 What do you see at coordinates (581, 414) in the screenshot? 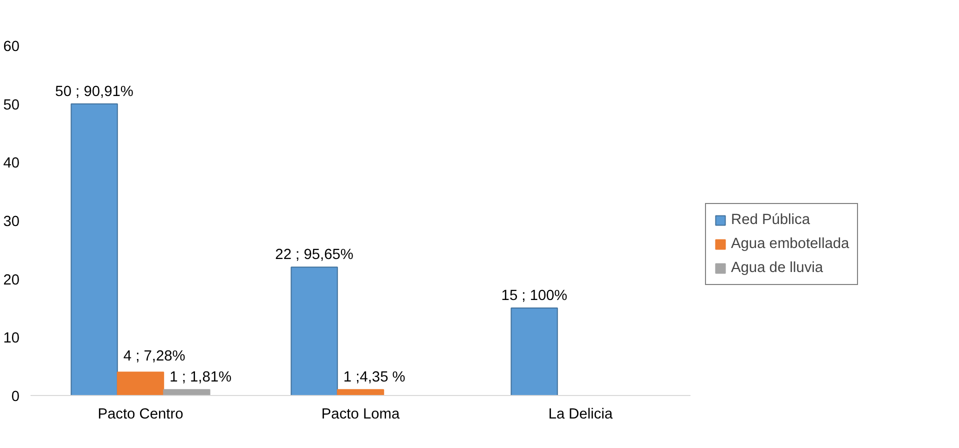
I see `x-tick-label: La Delicia` at bounding box center [581, 414].